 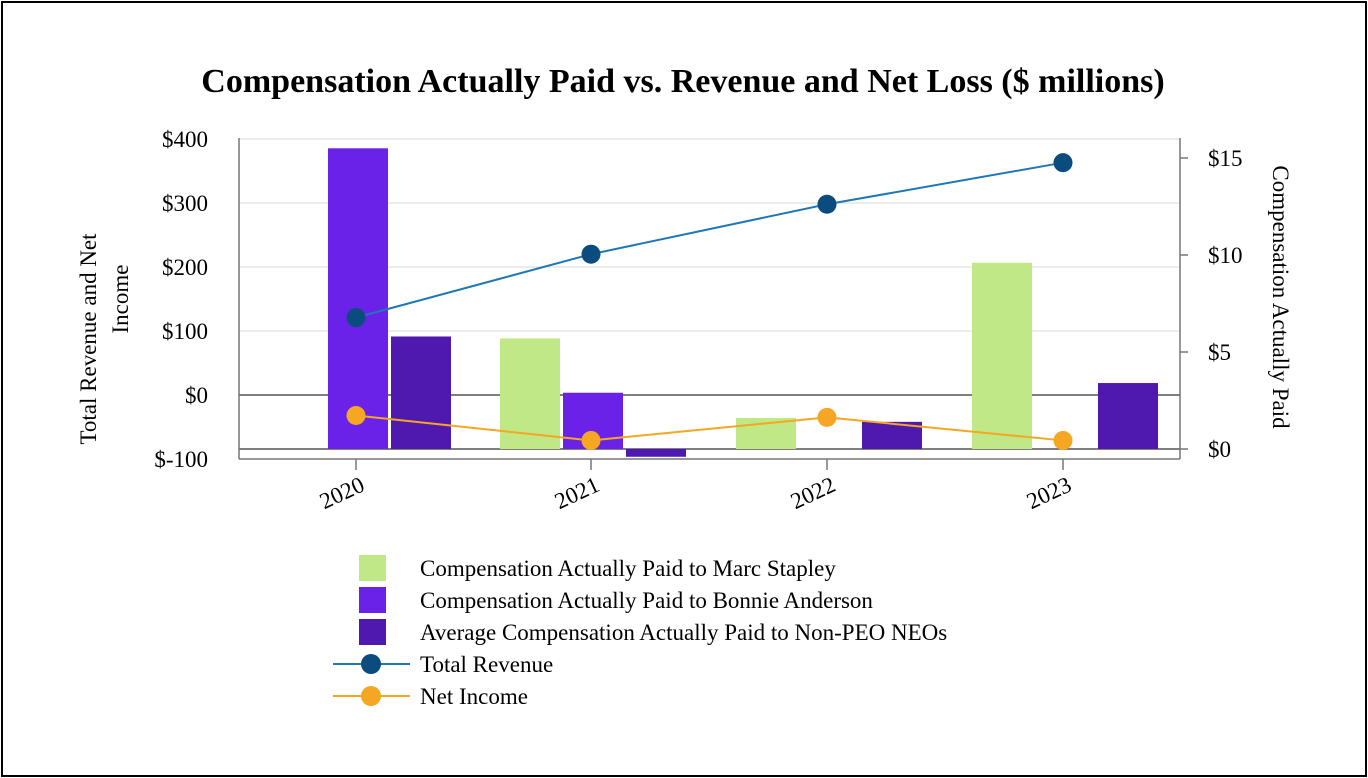 What do you see at coordinates (827, 417) in the screenshot?
I see `line-point-1-2022` at bounding box center [827, 417].